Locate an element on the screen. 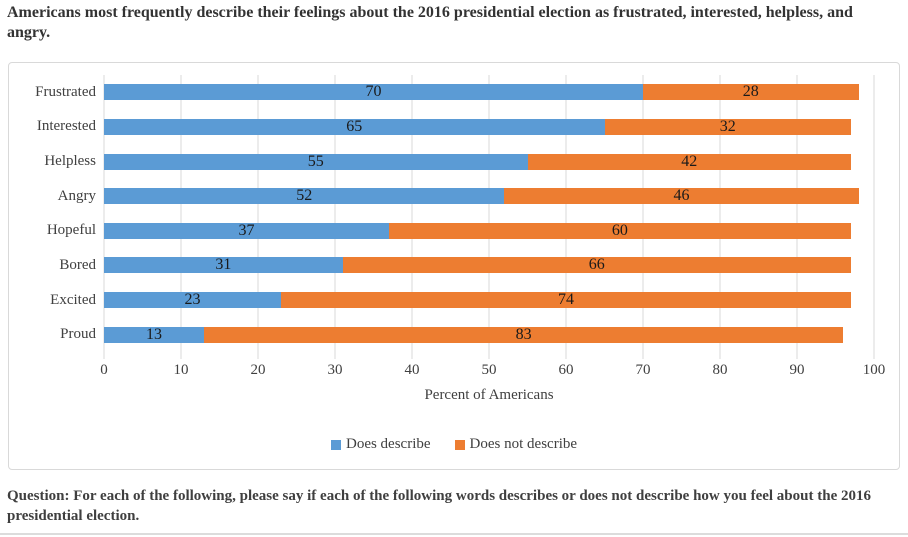 Image resolution: width=908 pixels, height=537 pixels. bar-row: 37 60 is located at coordinates (489, 230).